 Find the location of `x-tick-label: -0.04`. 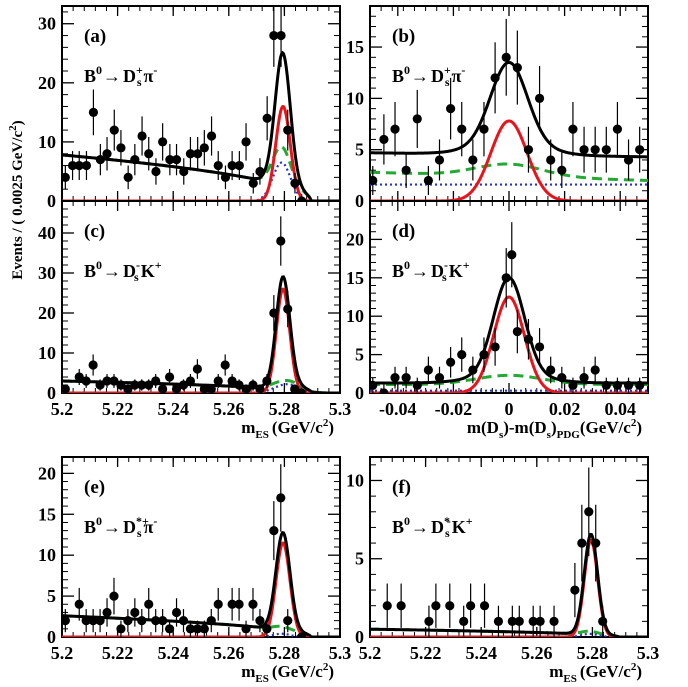

x-tick-label: -0.04 is located at coordinates (398, 409).